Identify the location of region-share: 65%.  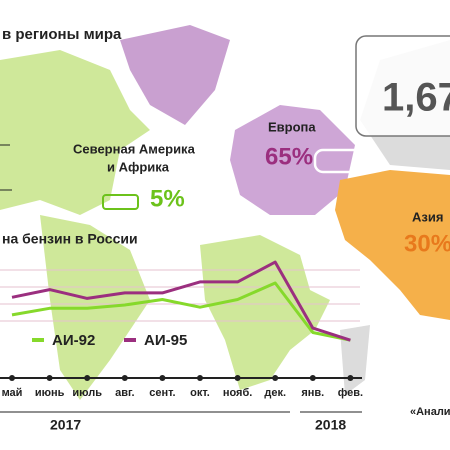
(289, 156).